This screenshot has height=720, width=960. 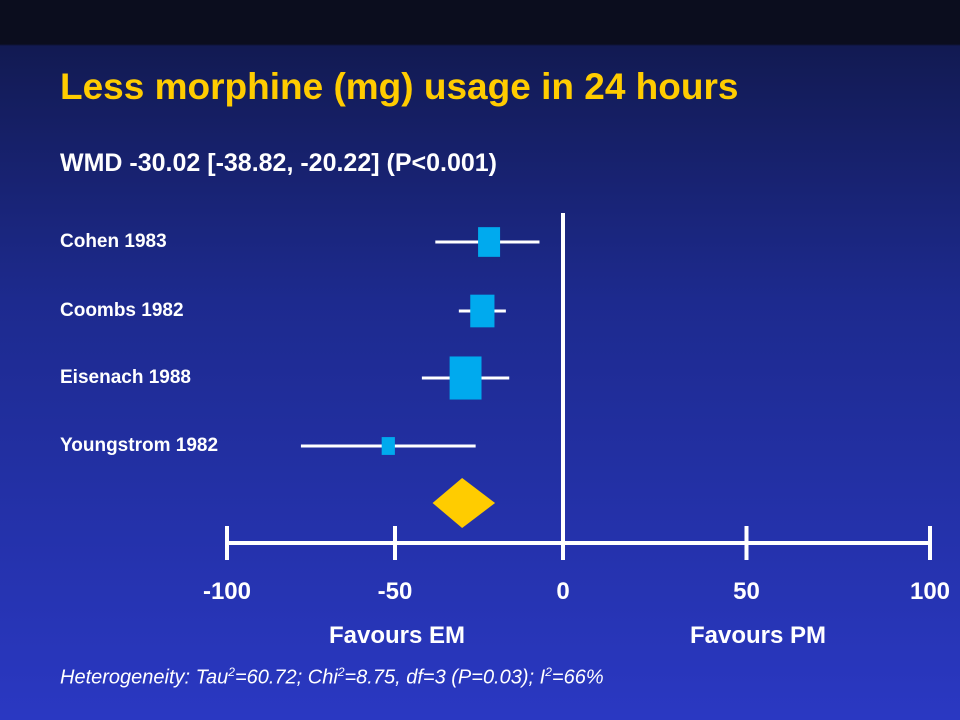 What do you see at coordinates (113, 241) in the screenshot?
I see `study-label: Cohen 1983` at bounding box center [113, 241].